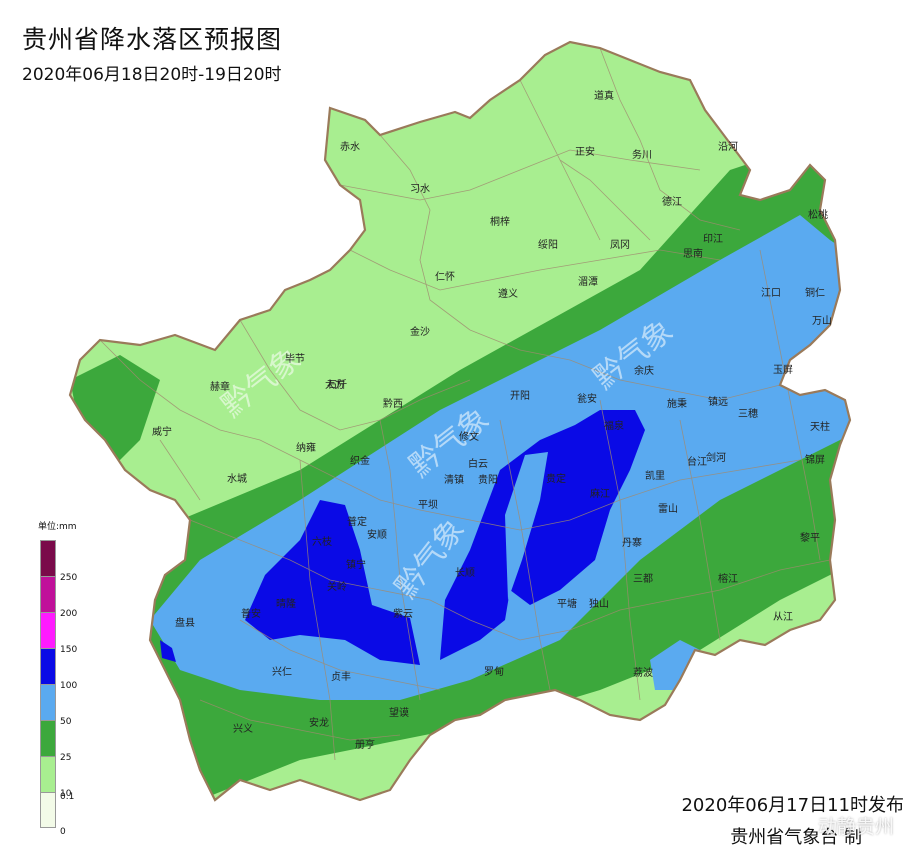 The height and width of the screenshot is (864, 924). I want to click on city-label: 绥阳, so click(548, 245).